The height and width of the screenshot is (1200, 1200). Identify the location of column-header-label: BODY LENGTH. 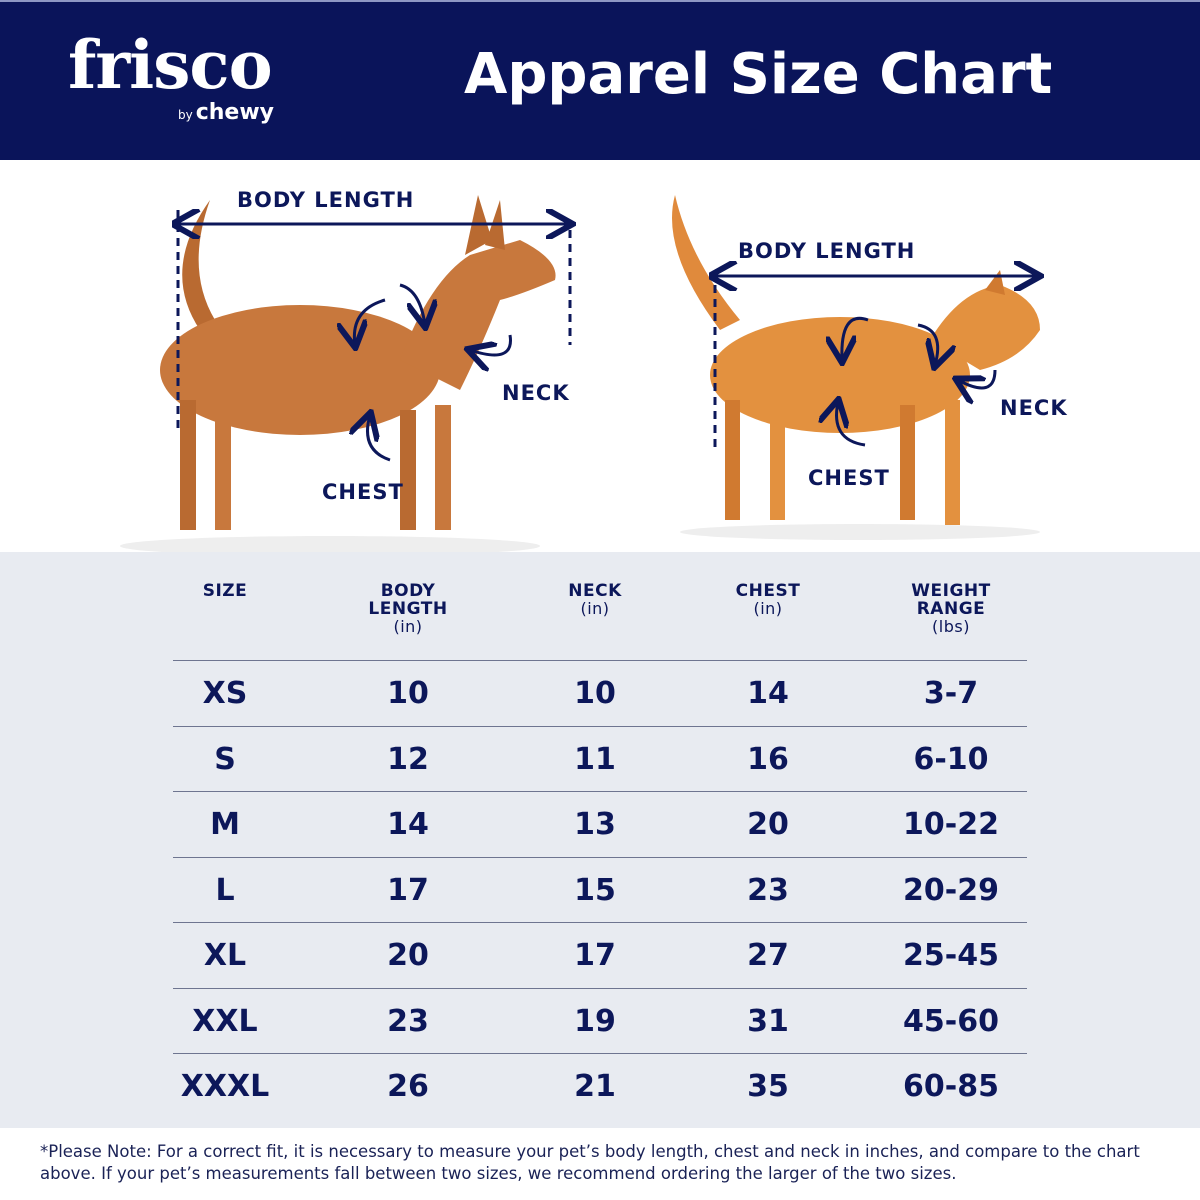
(408, 600).